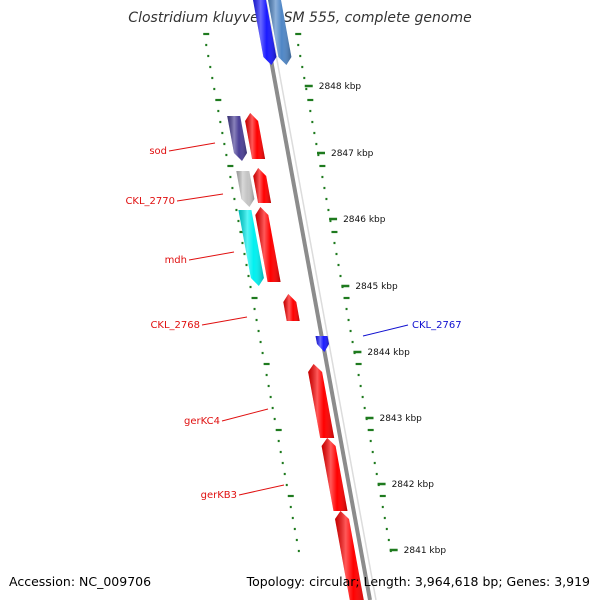 The height and width of the screenshot is (600, 600). I want to click on kbp-tick-label: 2845 kbp, so click(376, 287).